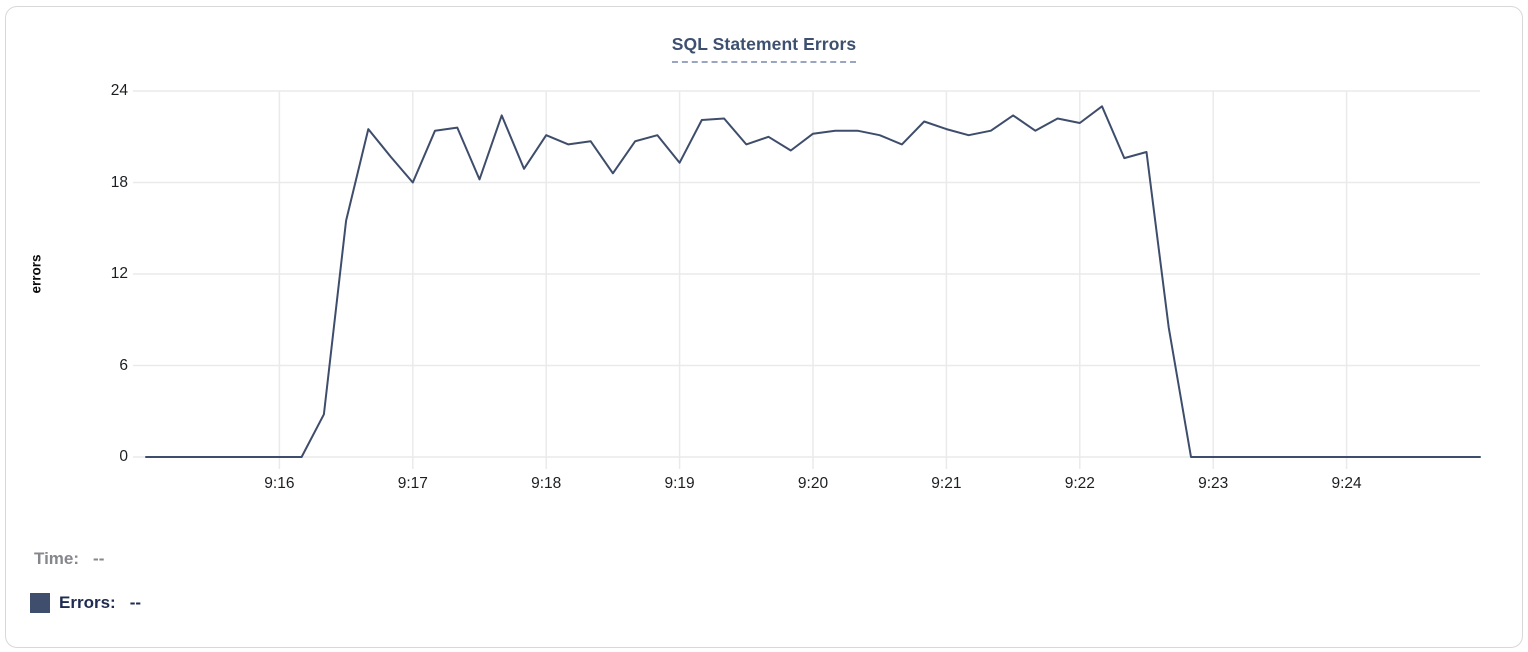 This screenshot has width=1528, height=652. What do you see at coordinates (1079, 483) in the screenshot?
I see `x-tick-label: 9:22` at bounding box center [1079, 483].